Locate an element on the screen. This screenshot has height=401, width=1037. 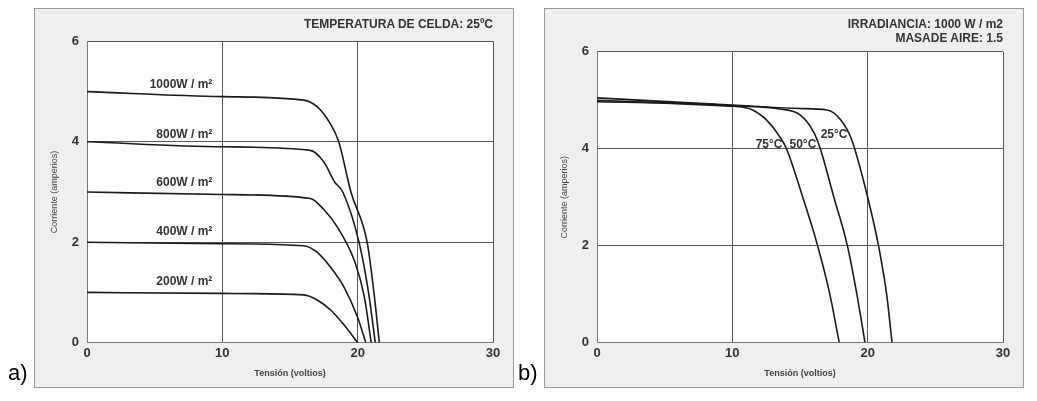
series-label: 200W / m² is located at coordinates (184, 280).